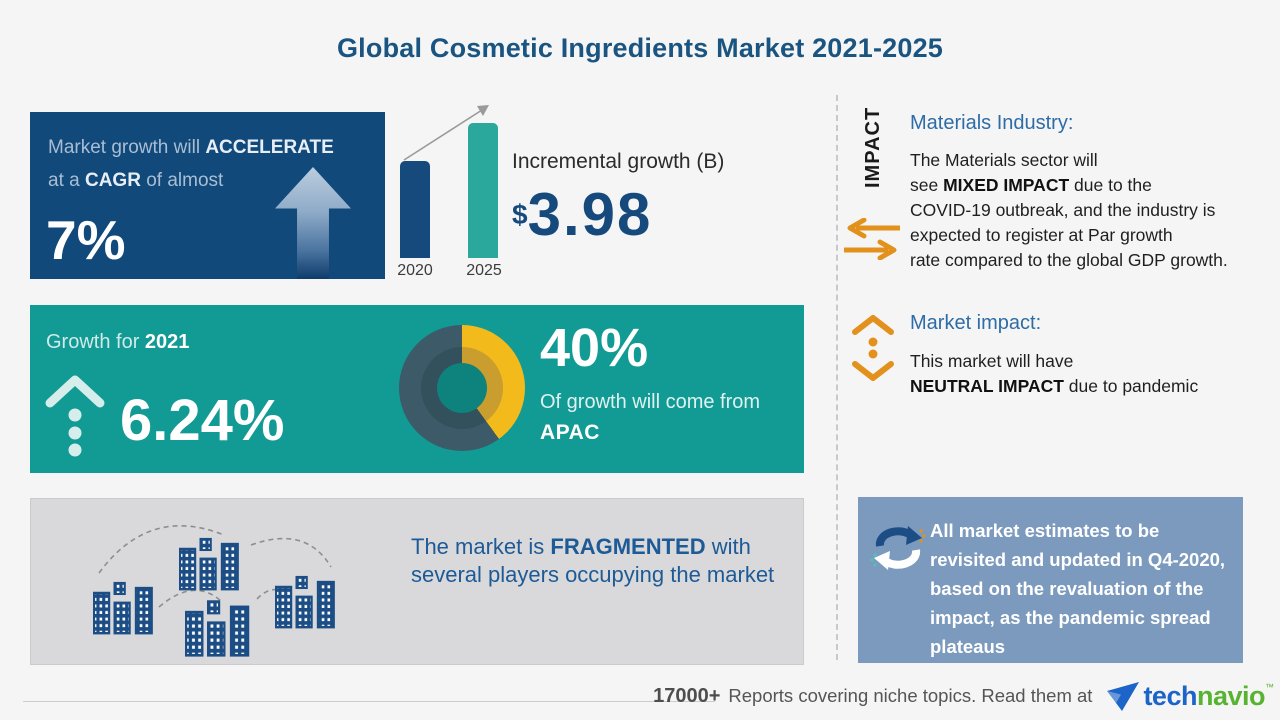 The height and width of the screenshot is (720, 1280). Describe the element at coordinates (481, 546) in the screenshot. I see `fragmented-pre: The market is` at that location.